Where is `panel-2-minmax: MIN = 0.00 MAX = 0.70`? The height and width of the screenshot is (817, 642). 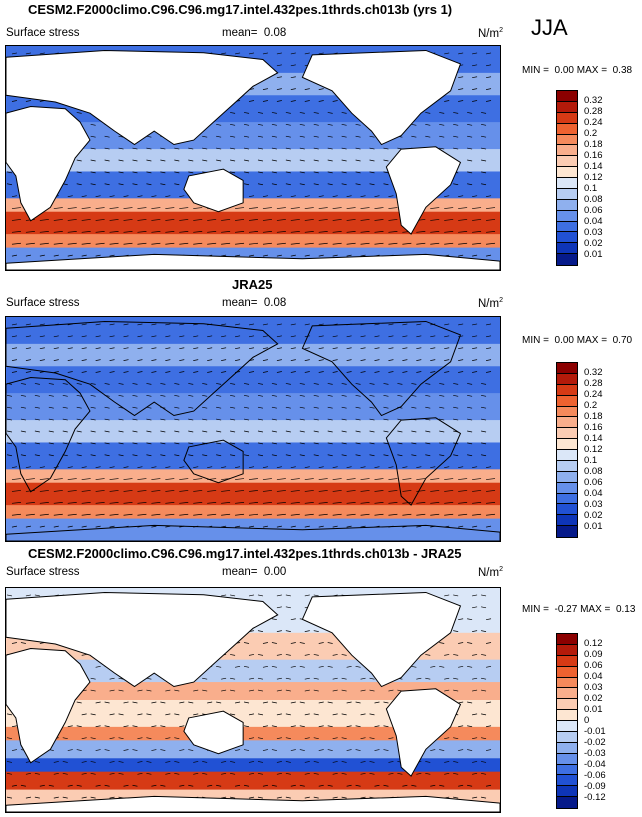 panel-2-minmax: MIN = 0.00 MAX = 0.70 is located at coordinates (577, 340).